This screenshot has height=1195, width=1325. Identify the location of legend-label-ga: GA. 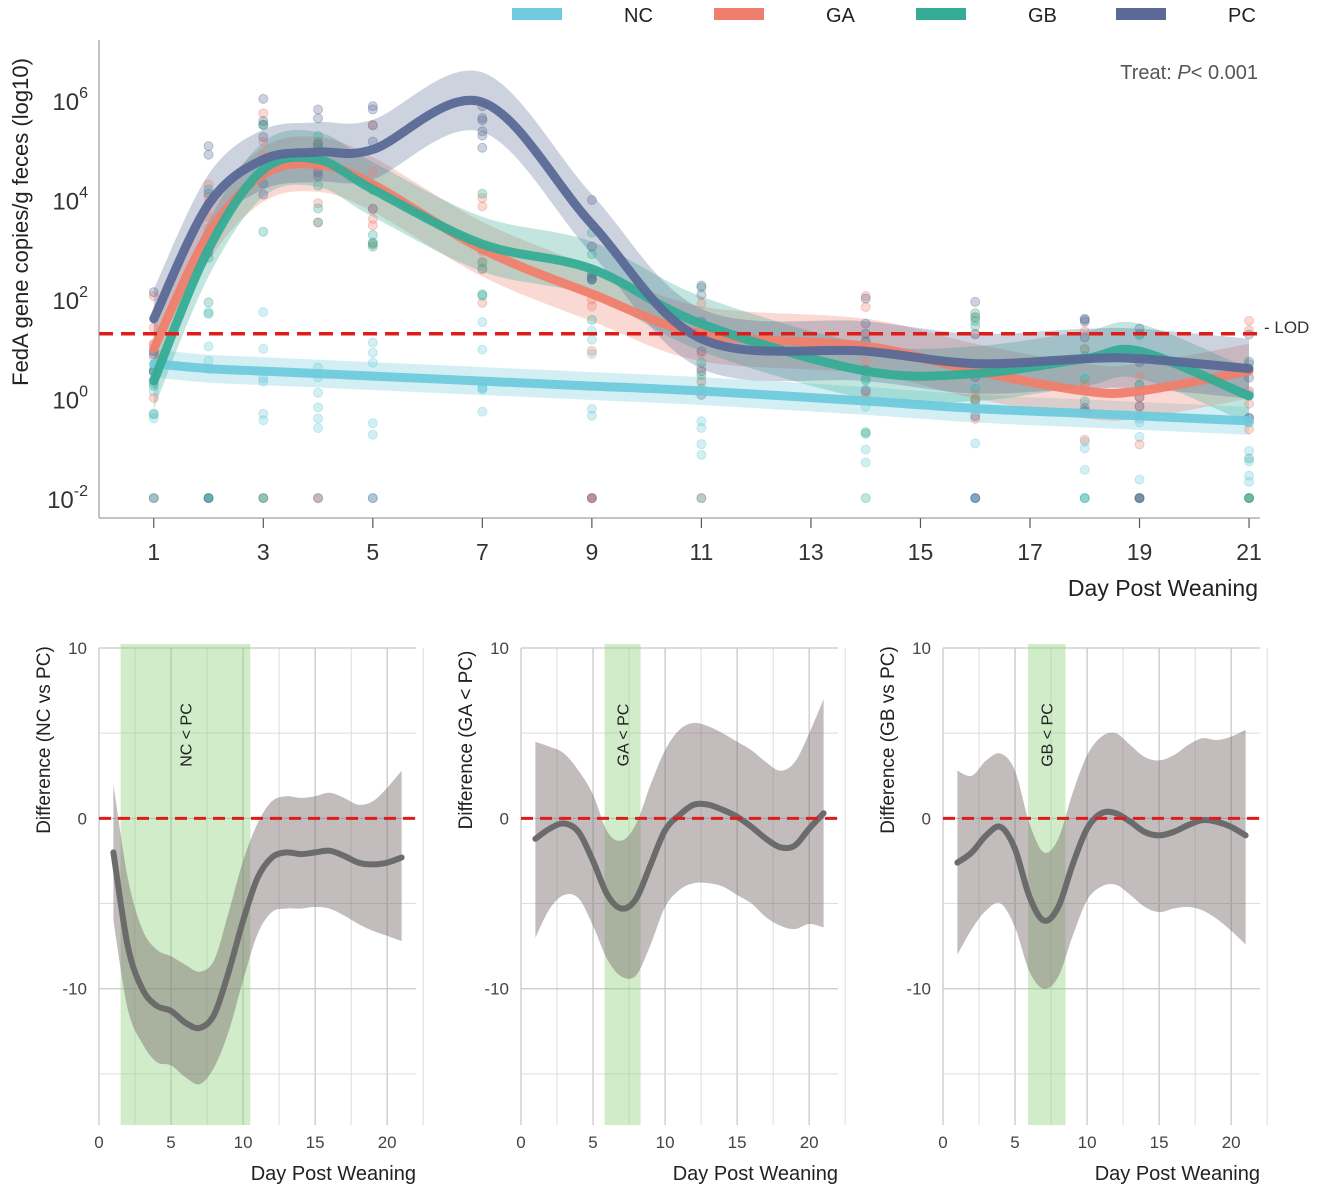
(841, 16).